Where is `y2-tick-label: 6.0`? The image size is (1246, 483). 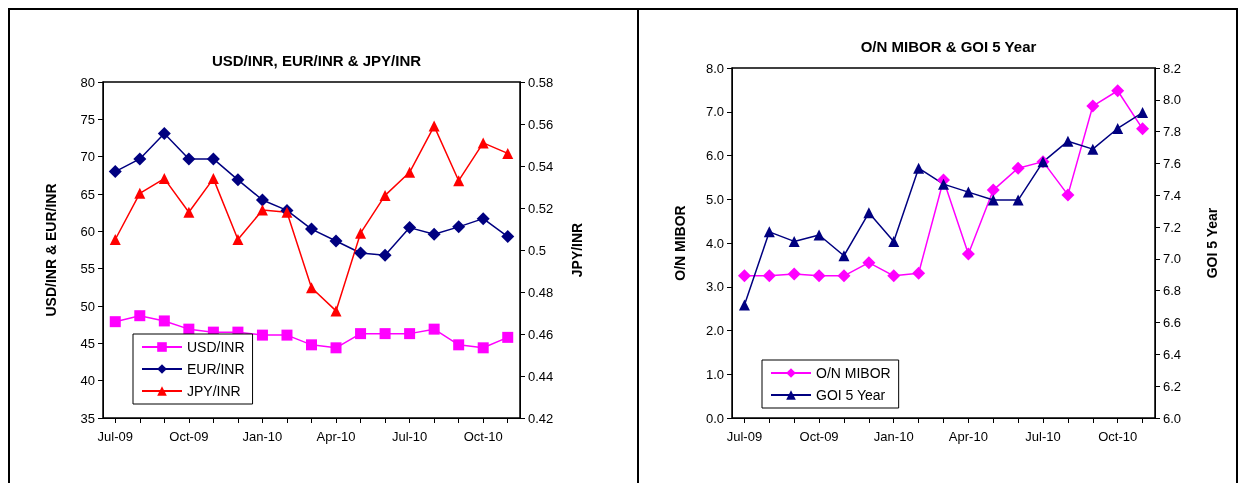 y2-tick-label: 6.0 is located at coordinates (1172, 418).